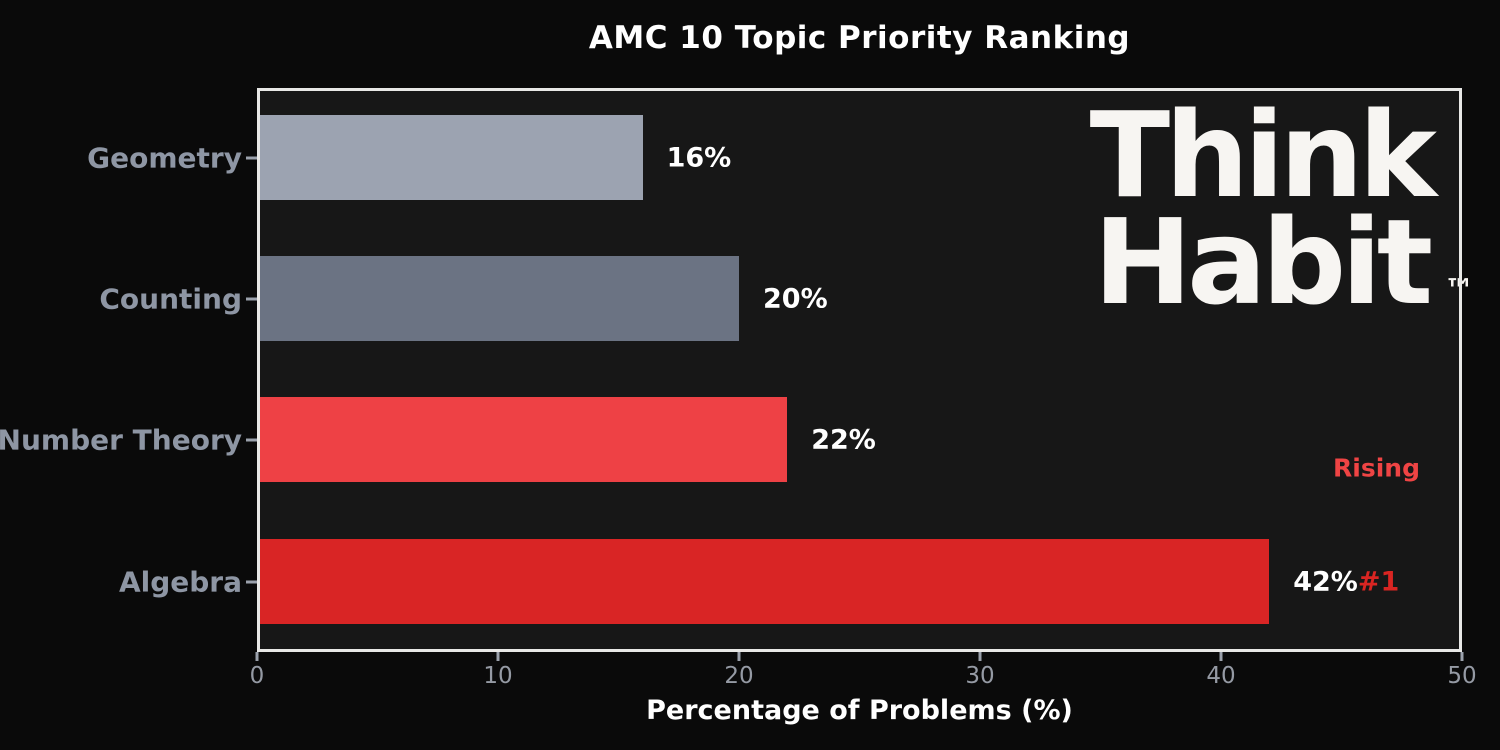 This screenshot has width=1500, height=750. I want to click on x-tick-label: 50, so click(1462, 676).